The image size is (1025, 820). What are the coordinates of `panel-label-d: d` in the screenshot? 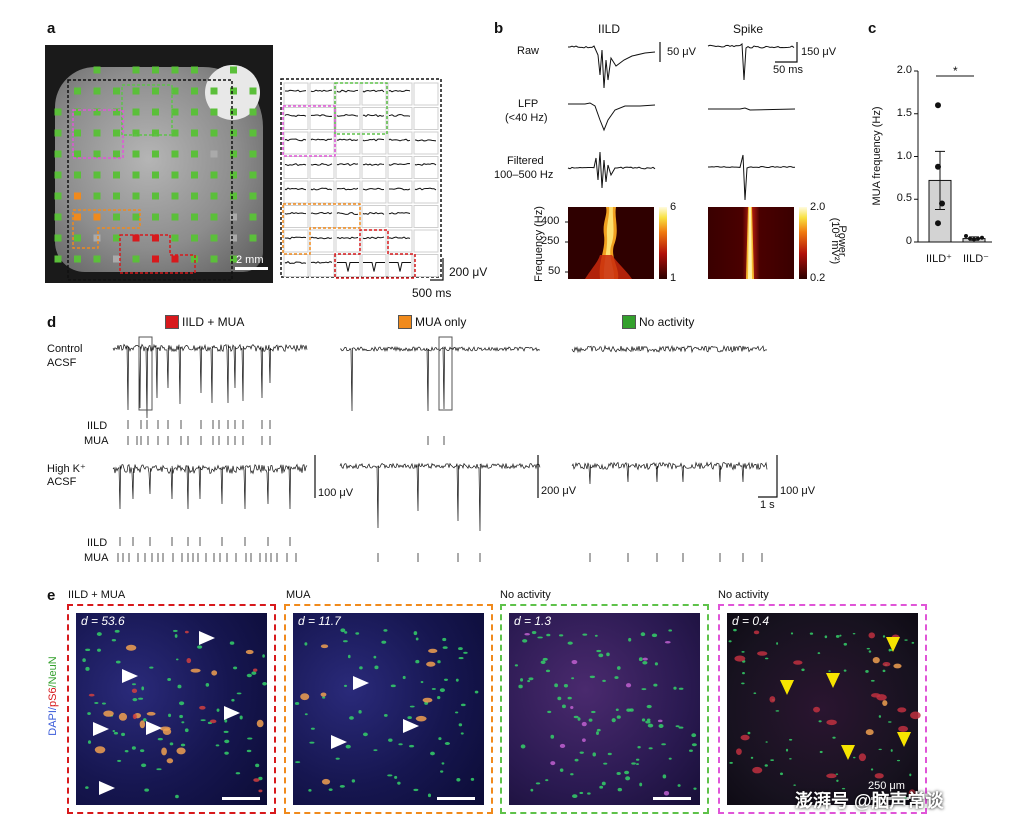 It's located at (52, 322).